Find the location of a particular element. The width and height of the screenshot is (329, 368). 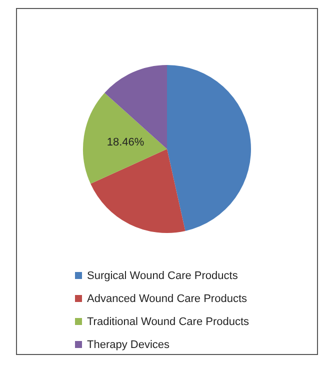

legend-label: Traditional Wound Care Products is located at coordinates (168, 322).